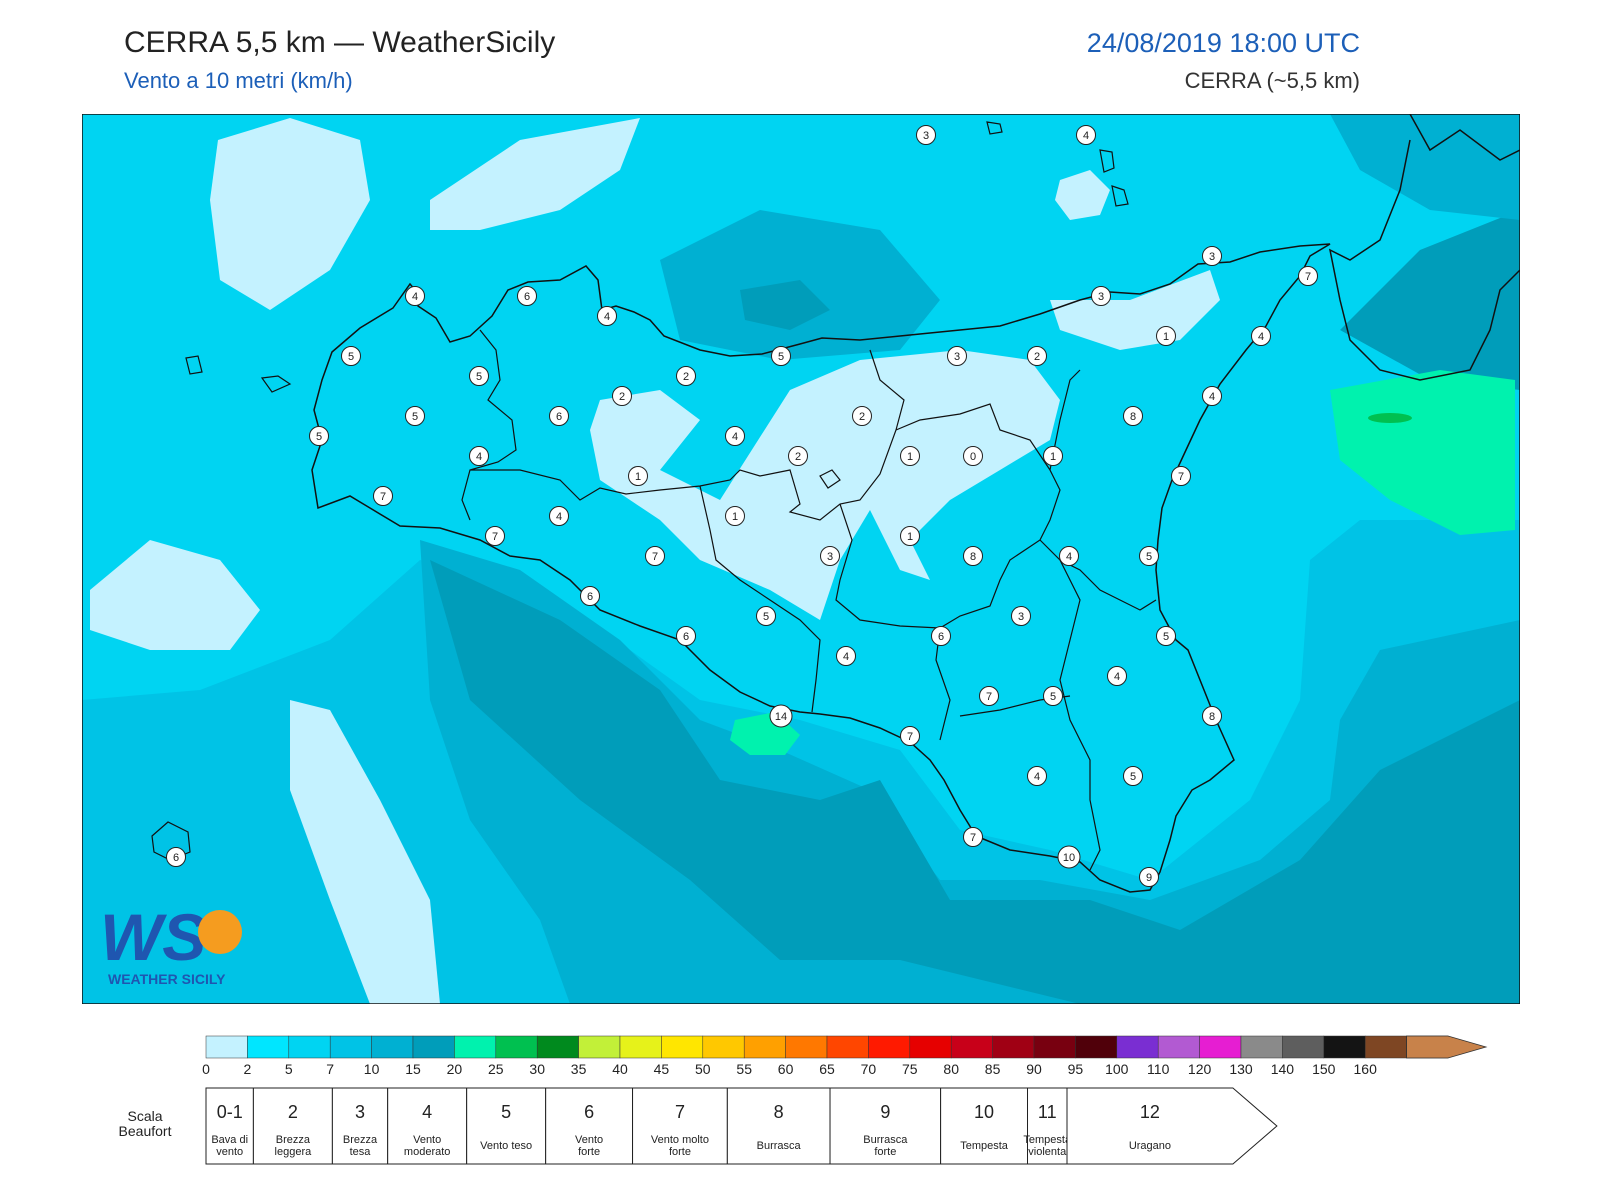 Image resolution: width=1600 pixels, height=1200 pixels. I want to click on station-marker: 2, so click(1037, 356).